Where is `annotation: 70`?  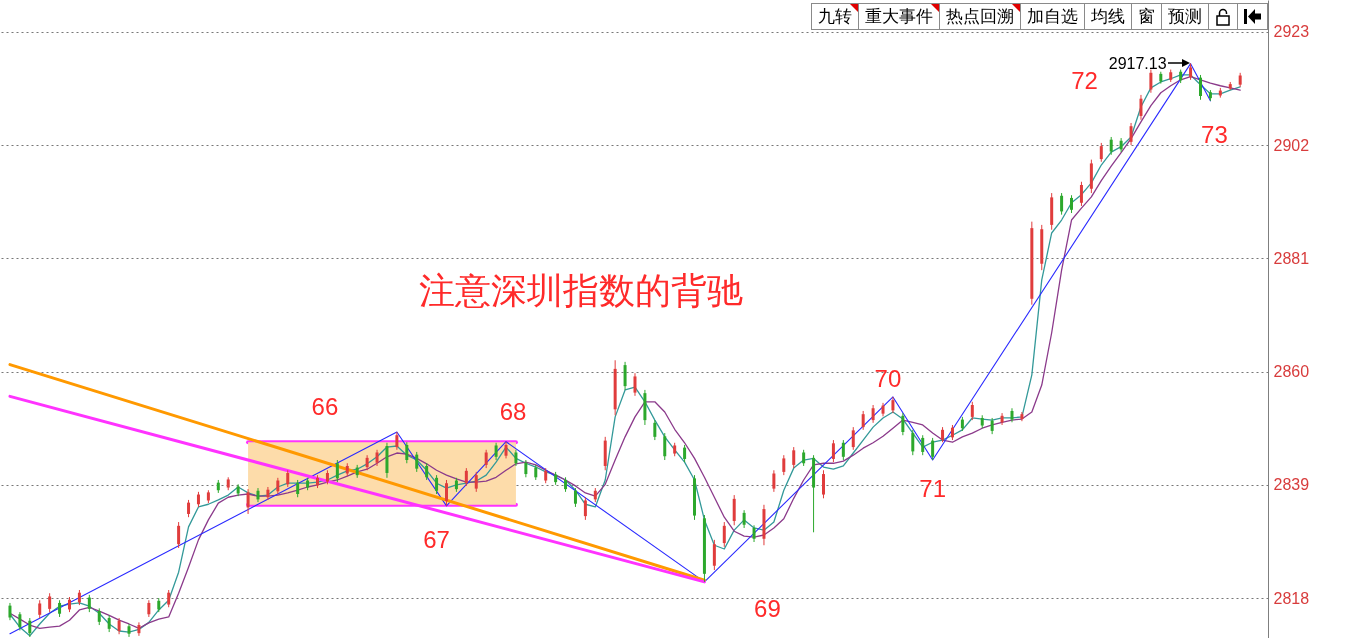 annotation: 70 is located at coordinates (888, 378).